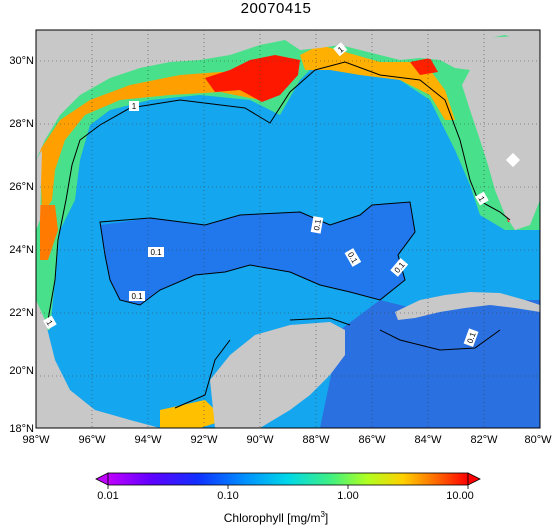 Image resolution: width=552 pixels, height=529 pixels. Describe the element at coordinates (288, 479) in the screenshot. I see `colorbar-gradient` at that location.